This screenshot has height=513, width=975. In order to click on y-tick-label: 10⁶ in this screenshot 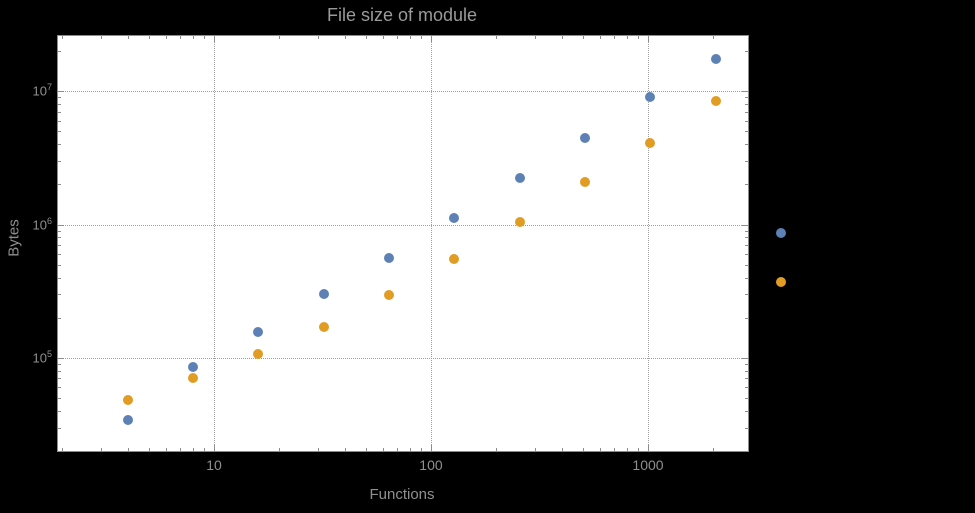, I will do `click(42, 224)`.